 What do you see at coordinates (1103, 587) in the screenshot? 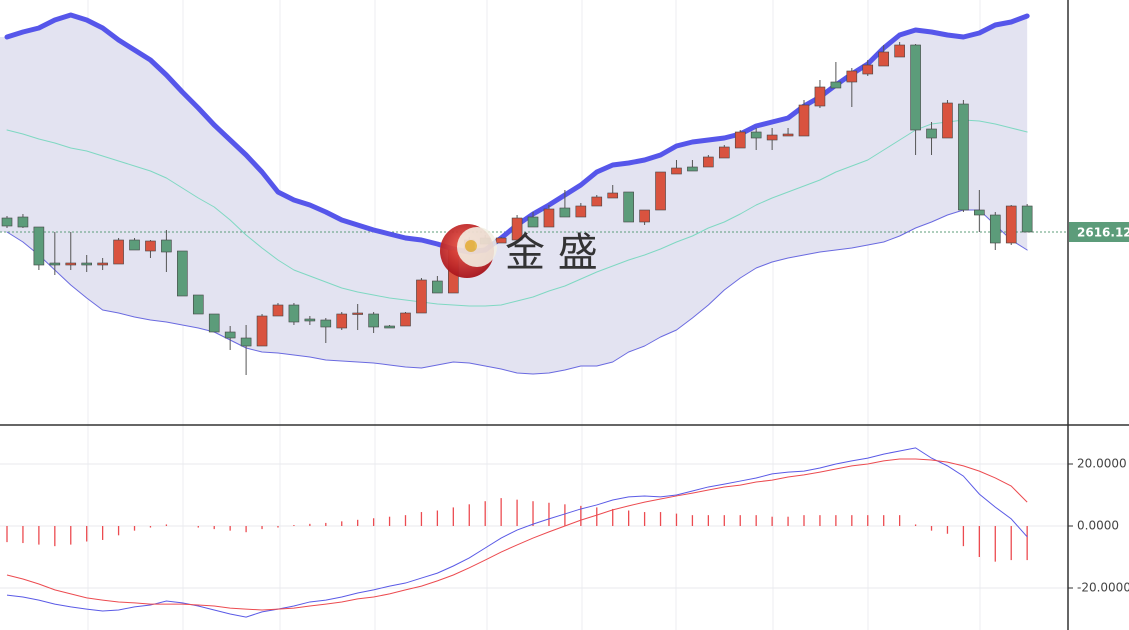
I see `y-tick-label: -20.0000` at bounding box center [1103, 587].